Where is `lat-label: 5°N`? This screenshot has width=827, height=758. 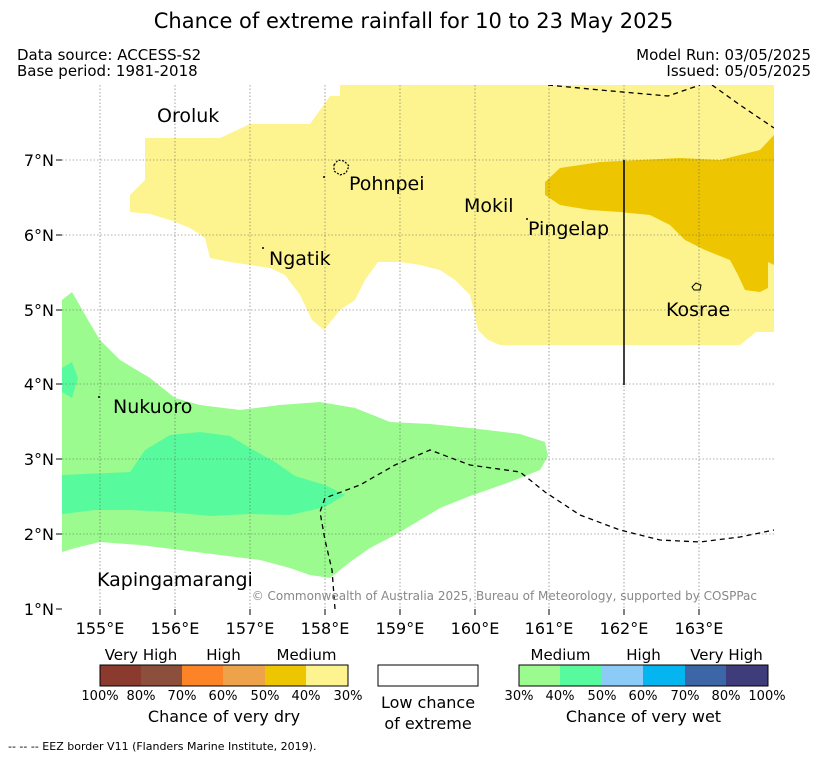 lat-label: 5°N is located at coordinates (39, 310).